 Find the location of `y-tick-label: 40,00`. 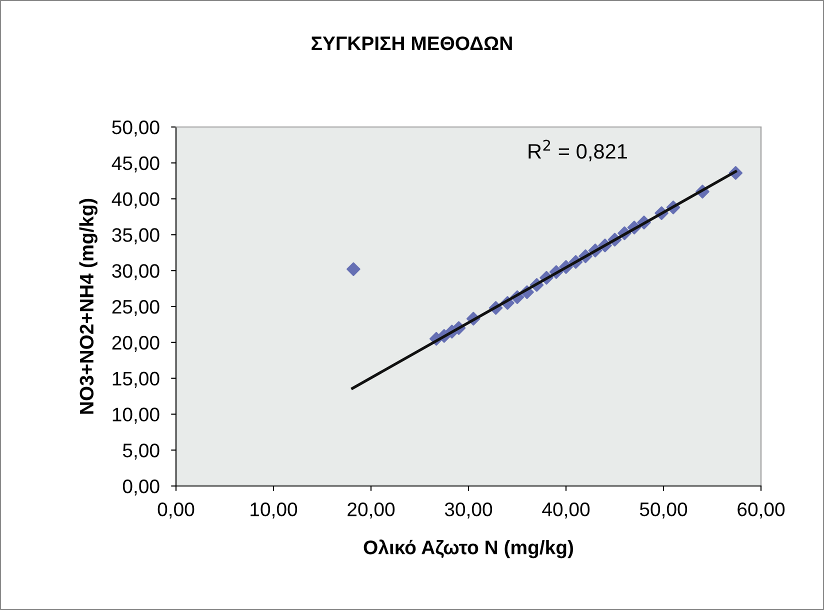

y-tick-label: 40,00 is located at coordinates (136, 200).